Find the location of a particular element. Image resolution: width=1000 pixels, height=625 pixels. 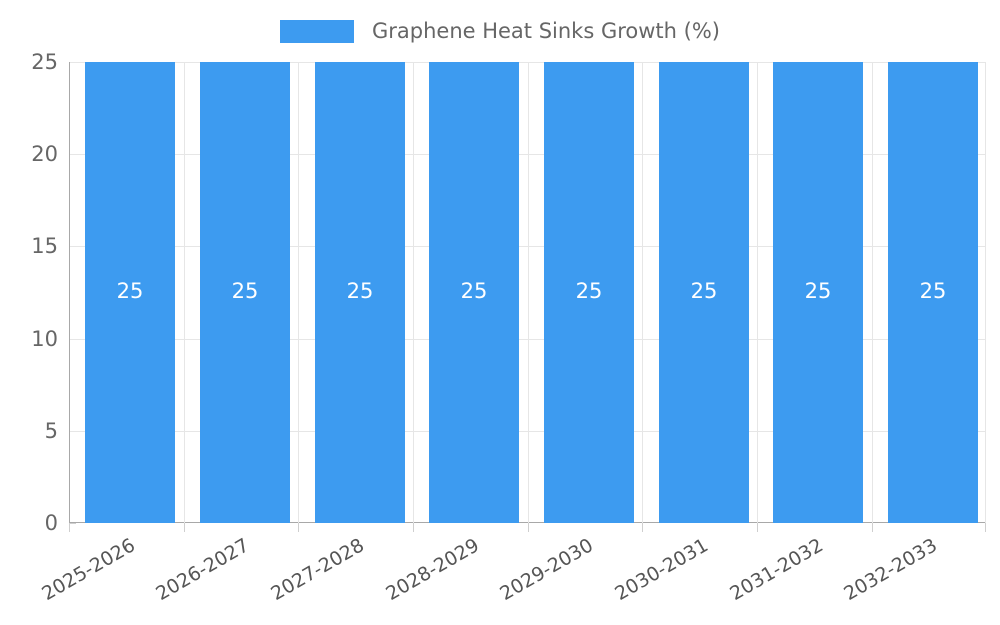

y-tick-label-5: 5 is located at coordinates (51, 431).